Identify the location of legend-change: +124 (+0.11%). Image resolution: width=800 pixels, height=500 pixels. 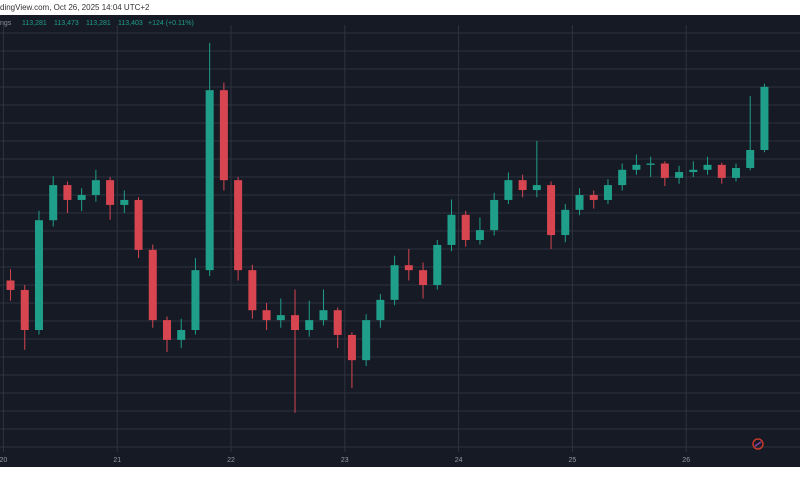
(171, 23).